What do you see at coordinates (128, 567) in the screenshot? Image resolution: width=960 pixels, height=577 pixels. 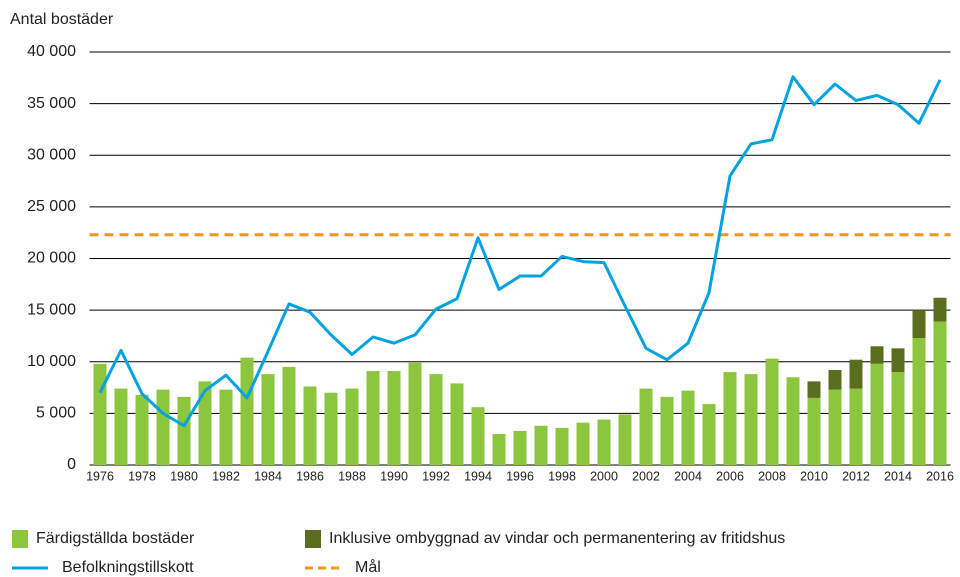 I see `legend-label: Befolkningstillskott` at bounding box center [128, 567].